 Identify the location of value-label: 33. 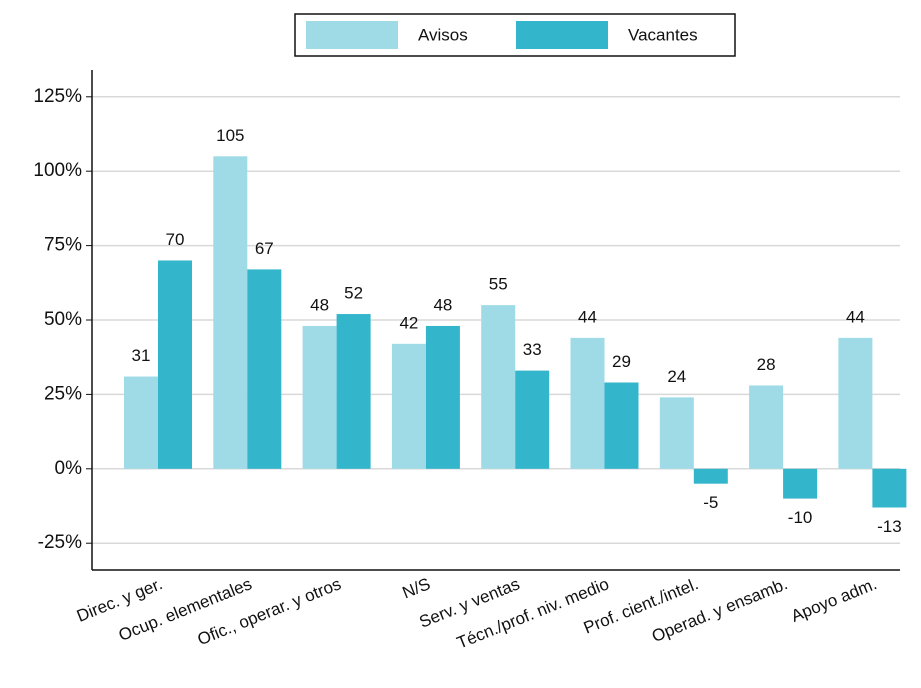
(532, 349).